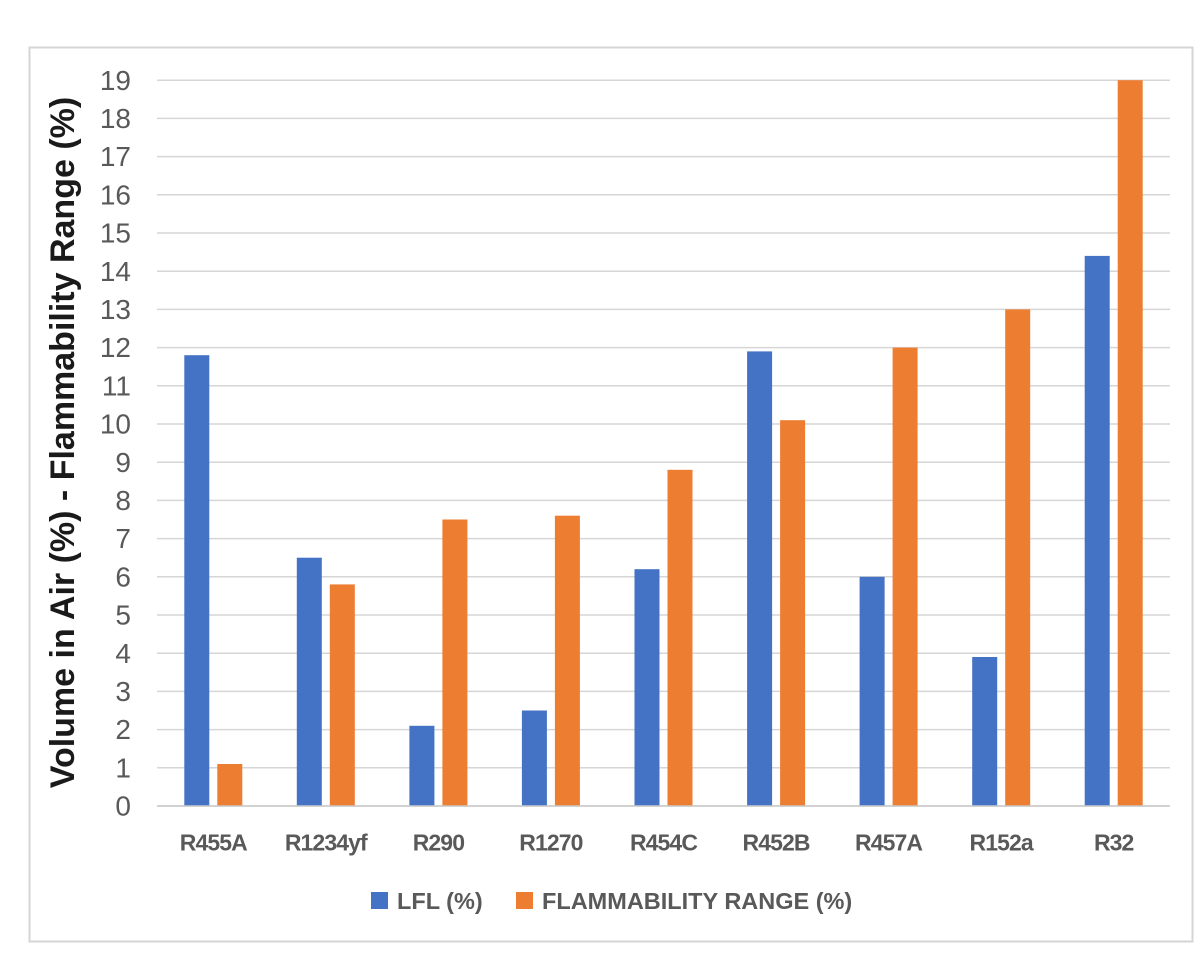 The width and height of the screenshot is (1203, 959). What do you see at coordinates (123, 653) in the screenshot?
I see `svg-text: 4` at bounding box center [123, 653].